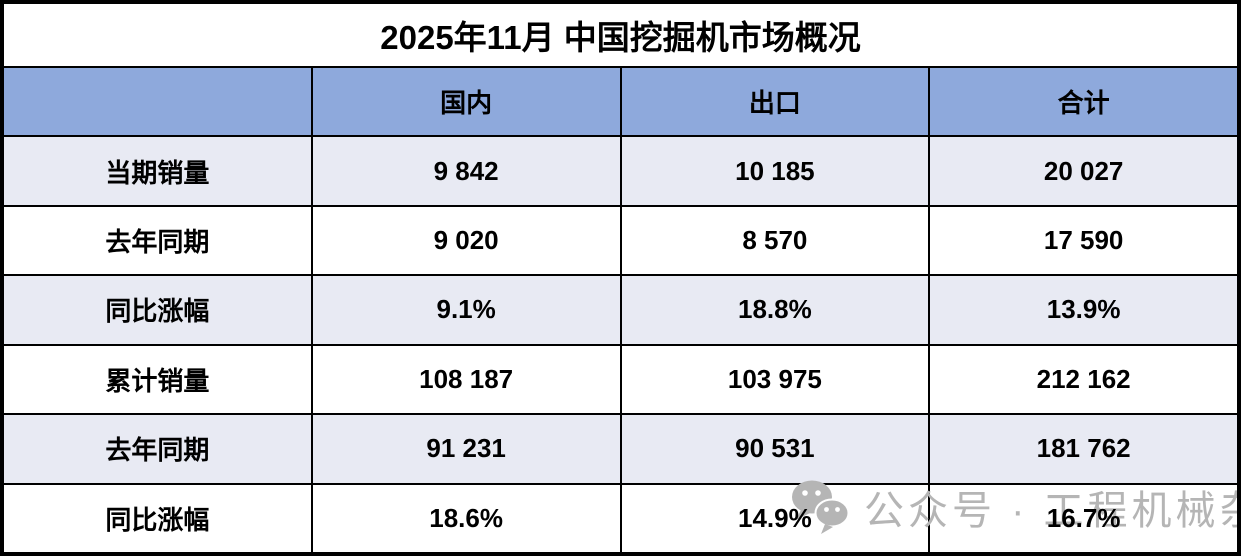  I want to click on table-title-text: 2025年11月 中国挖掘机市场概况, so click(620, 37).